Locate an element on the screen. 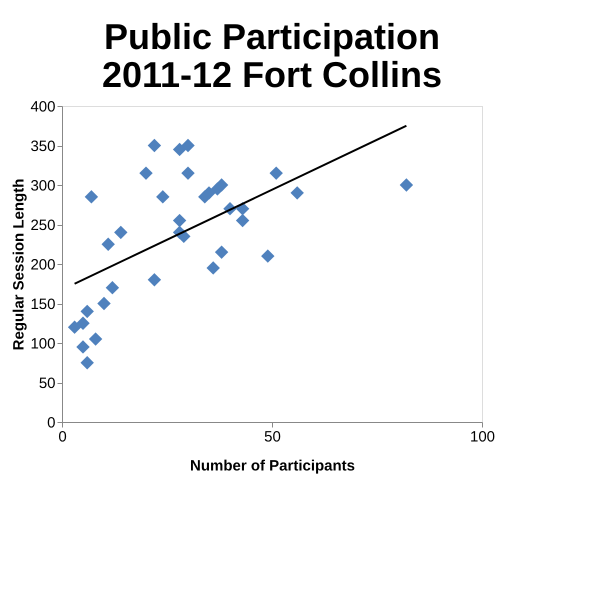 This screenshot has width=596, height=613. y-axis-title: Regular Session Length is located at coordinates (19, 264).